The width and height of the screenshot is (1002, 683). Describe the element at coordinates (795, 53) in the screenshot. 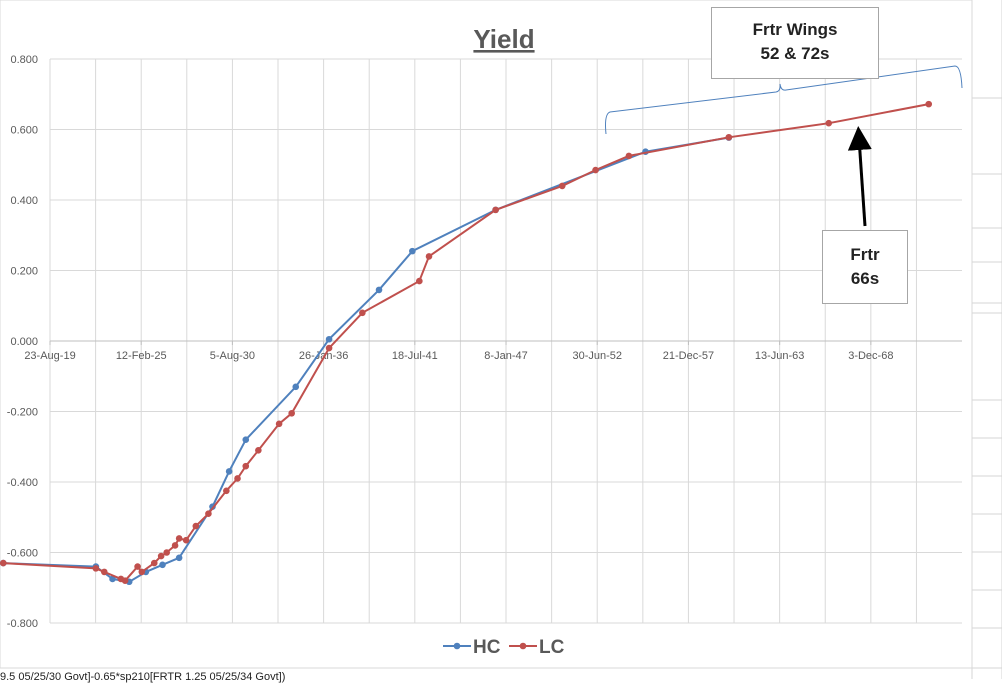

I see `wings-callout-line2: 52 & 72s` at that location.